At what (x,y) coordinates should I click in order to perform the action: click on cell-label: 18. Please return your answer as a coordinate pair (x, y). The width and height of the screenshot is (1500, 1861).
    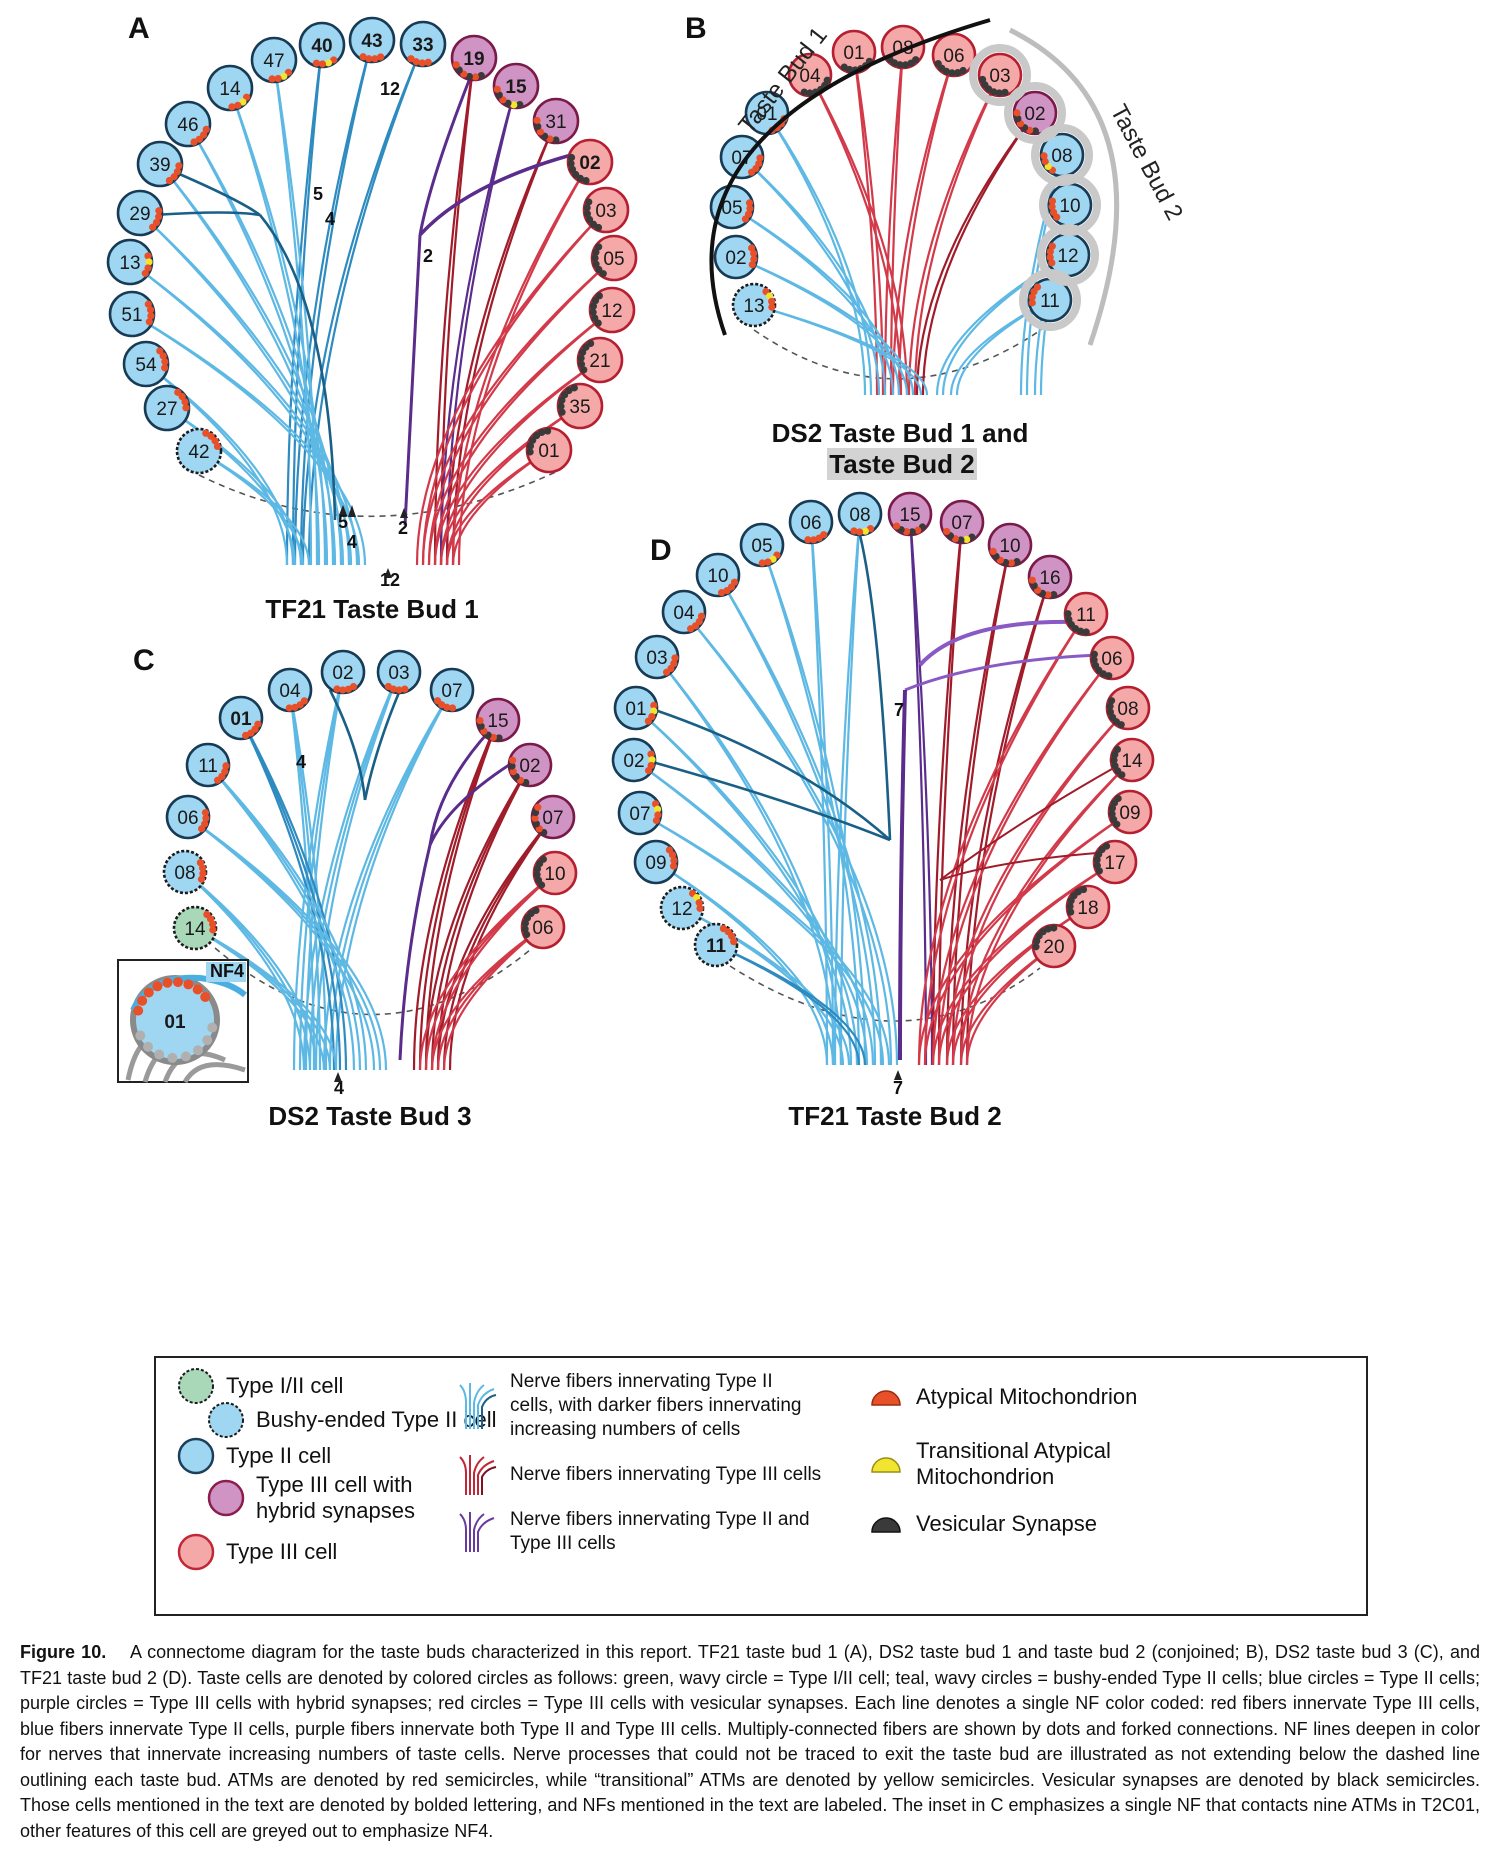
    Looking at the image, I should click on (1087, 908).